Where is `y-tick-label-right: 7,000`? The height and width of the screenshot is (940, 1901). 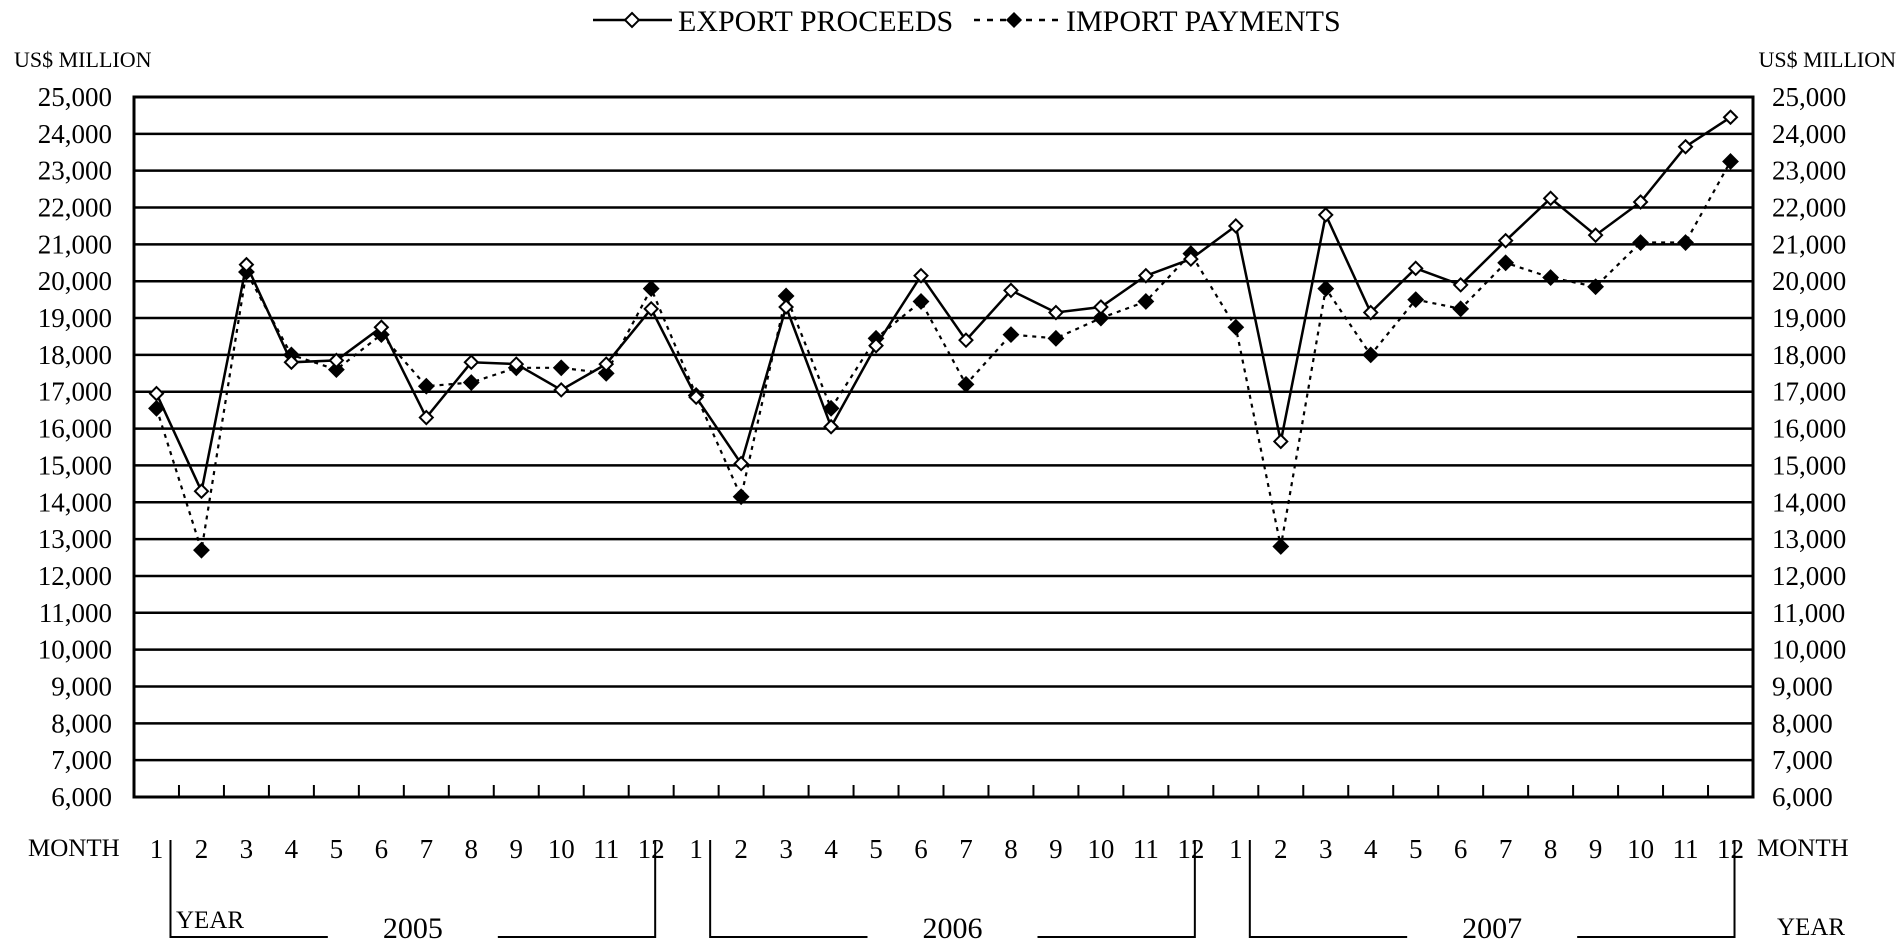
y-tick-label-right: 7,000 is located at coordinates (1802, 760).